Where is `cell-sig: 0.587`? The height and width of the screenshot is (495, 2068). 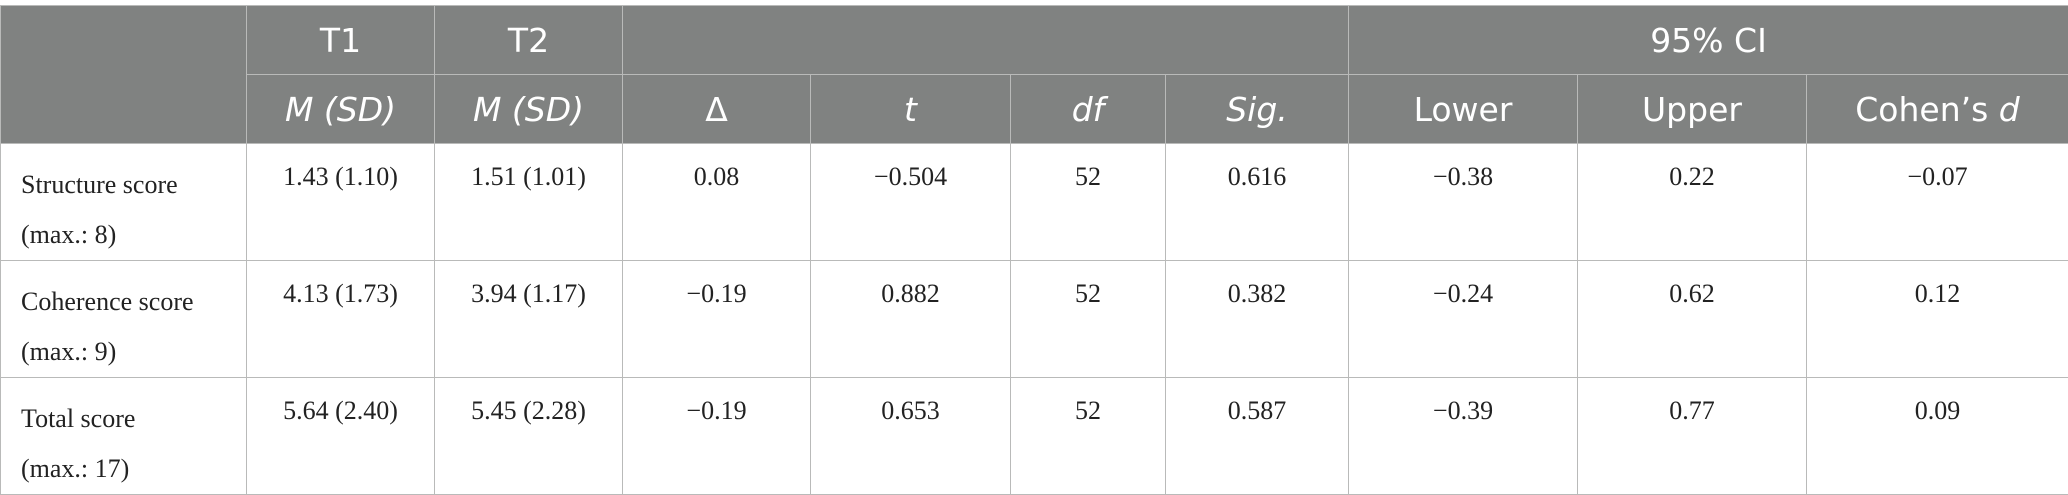 cell-sig: 0.587 is located at coordinates (1257, 436).